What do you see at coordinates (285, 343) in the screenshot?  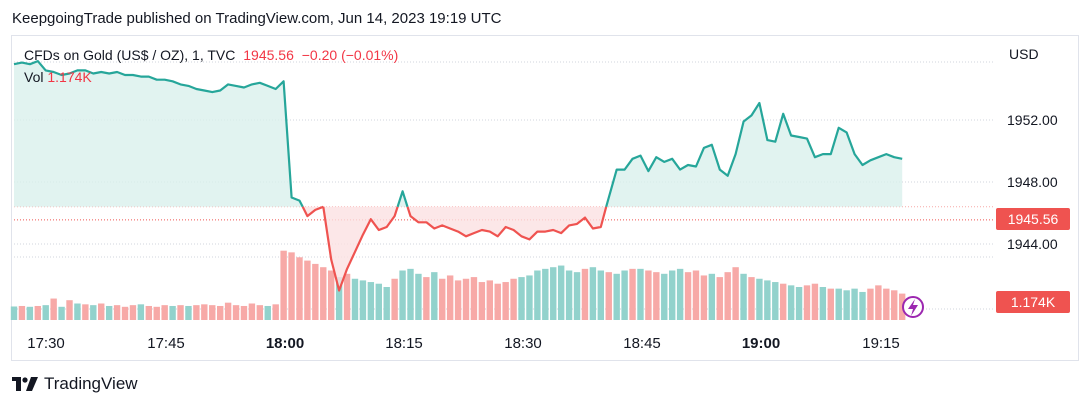 I see `time-tick: 18:00` at bounding box center [285, 343].